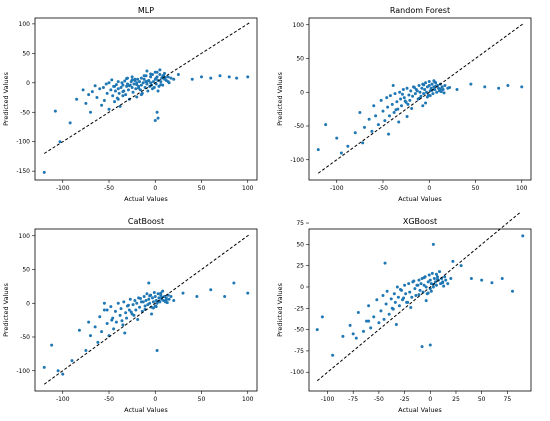 The height and width of the screenshot is (421, 550). I want to click on x-tick-label: -100, so click(337, 188).